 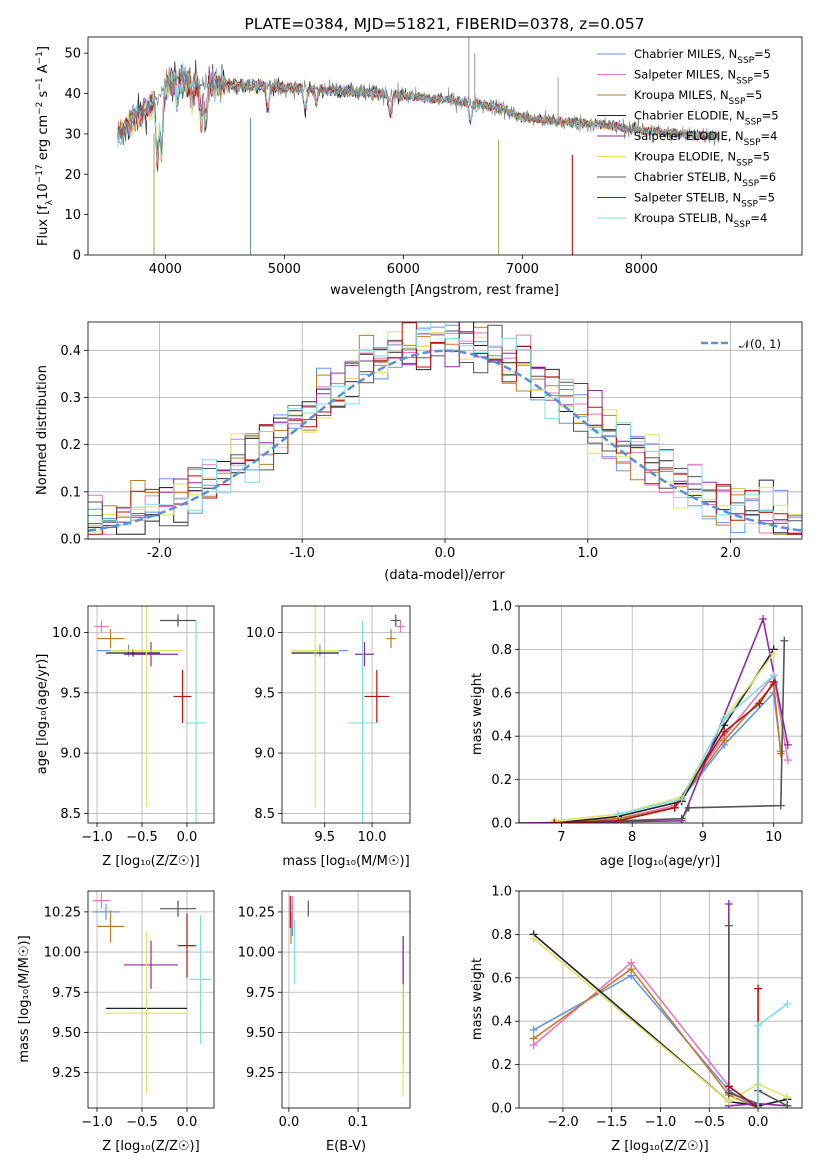 I want to click on age_vs_Z-y-tick-label: 9.5, so click(x=70, y=693).